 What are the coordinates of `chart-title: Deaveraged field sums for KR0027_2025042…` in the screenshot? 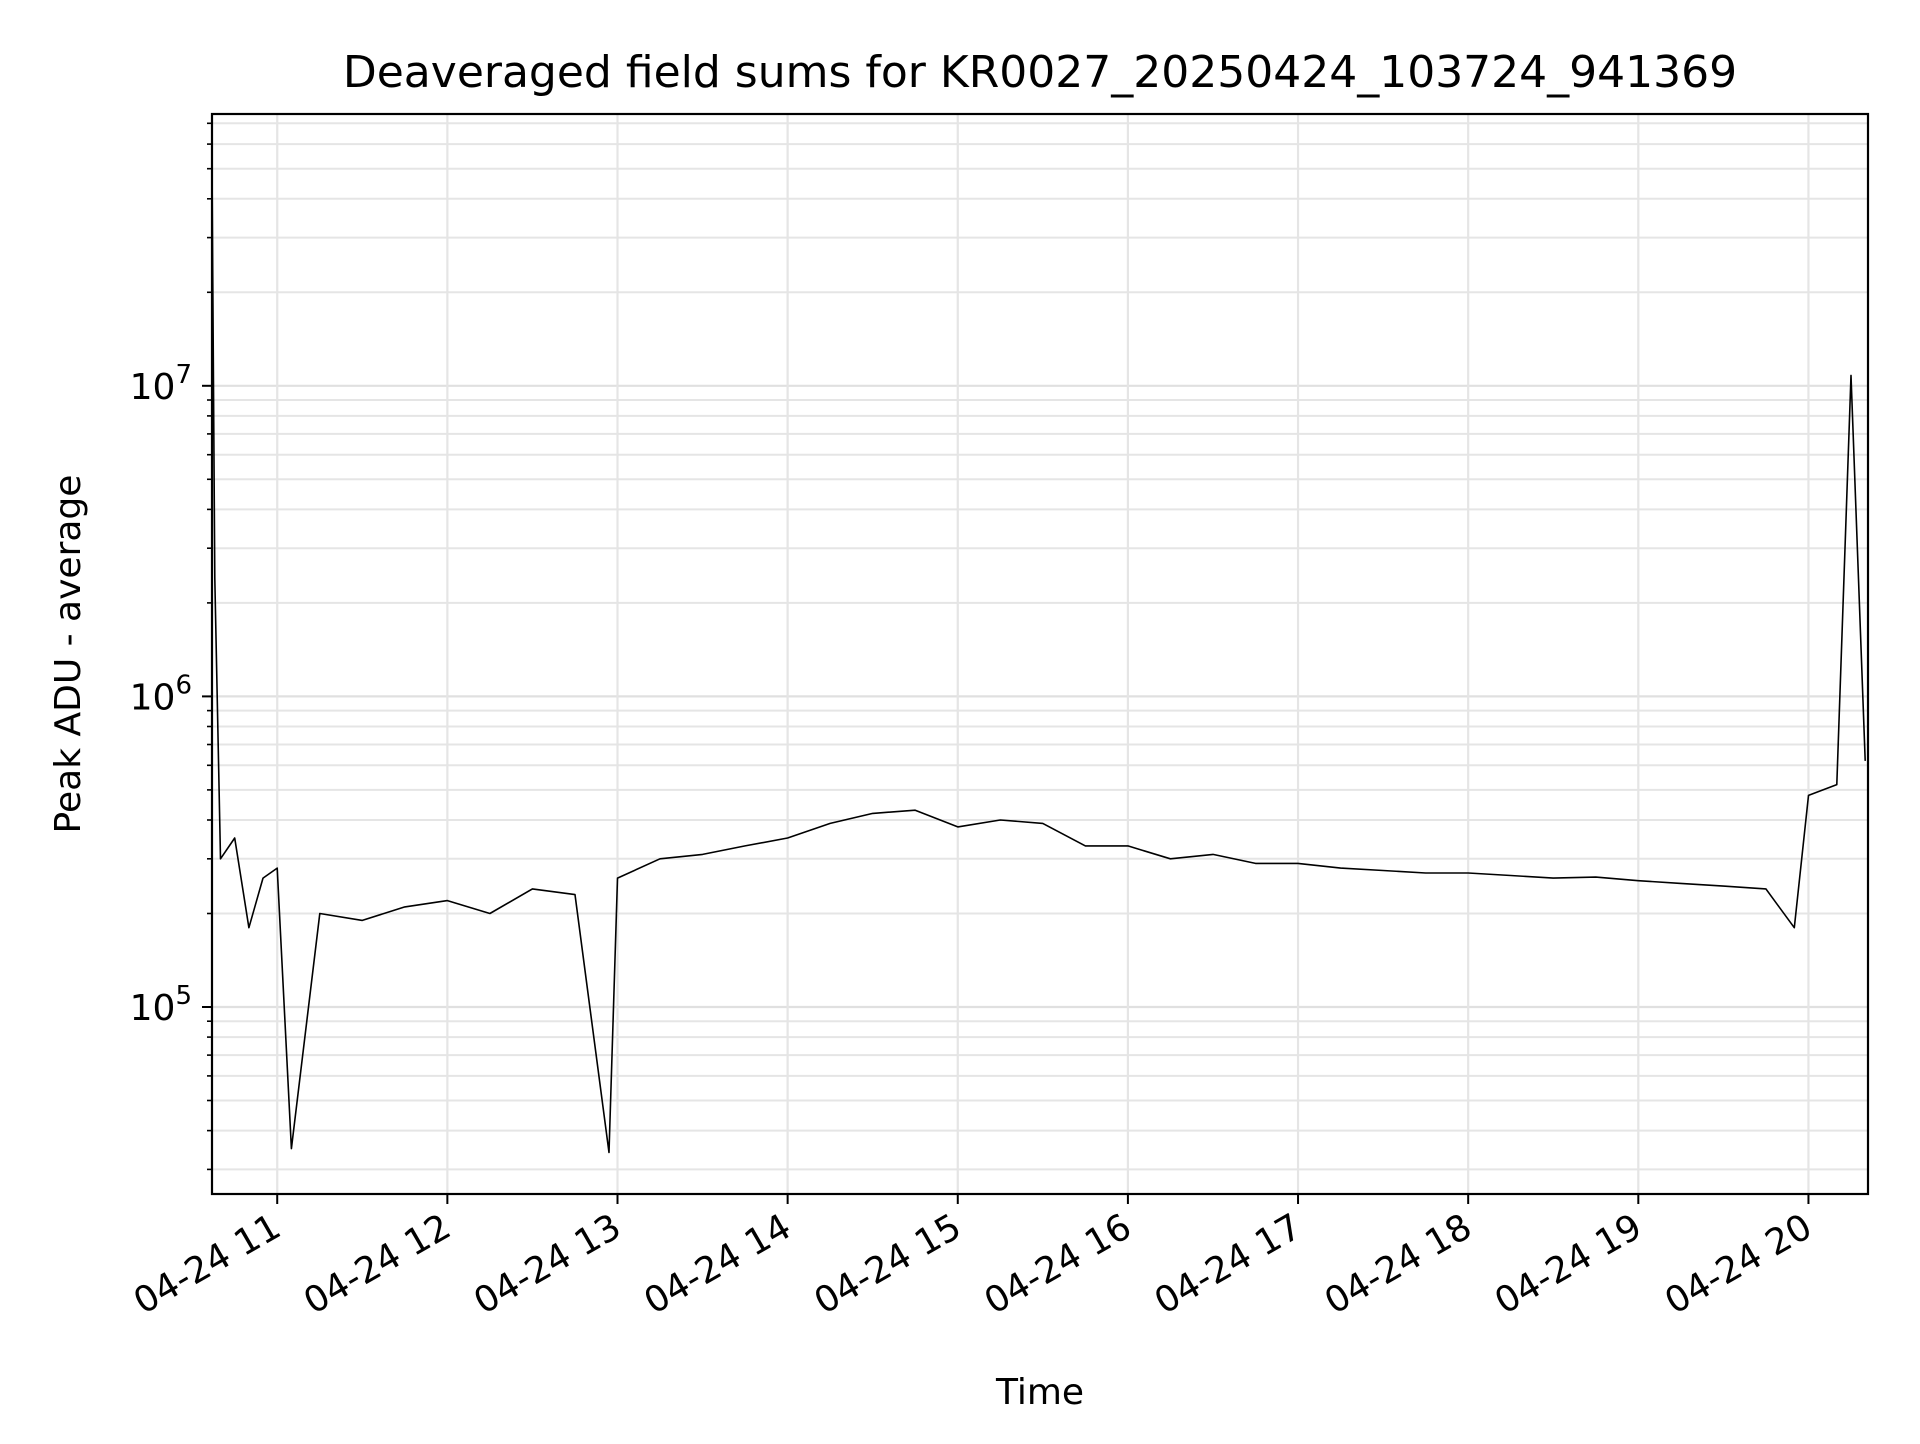 It's located at (1040, 72).